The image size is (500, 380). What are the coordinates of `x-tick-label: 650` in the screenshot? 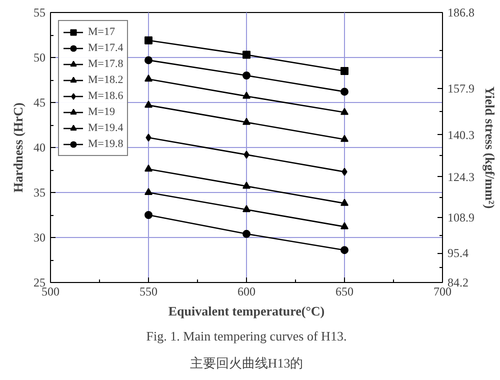 It's located at (345, 291).